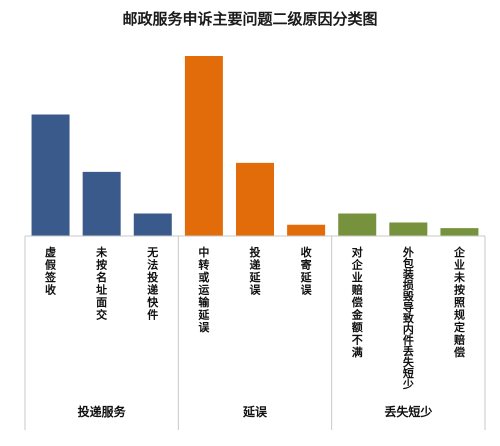 Image resolution: width=500 pixels, height=446 pixels. What do you see at coordinates (408, 411) in the screenshot?
I see `group-label-3: 丢失短少` at bounding box center [408, 411].